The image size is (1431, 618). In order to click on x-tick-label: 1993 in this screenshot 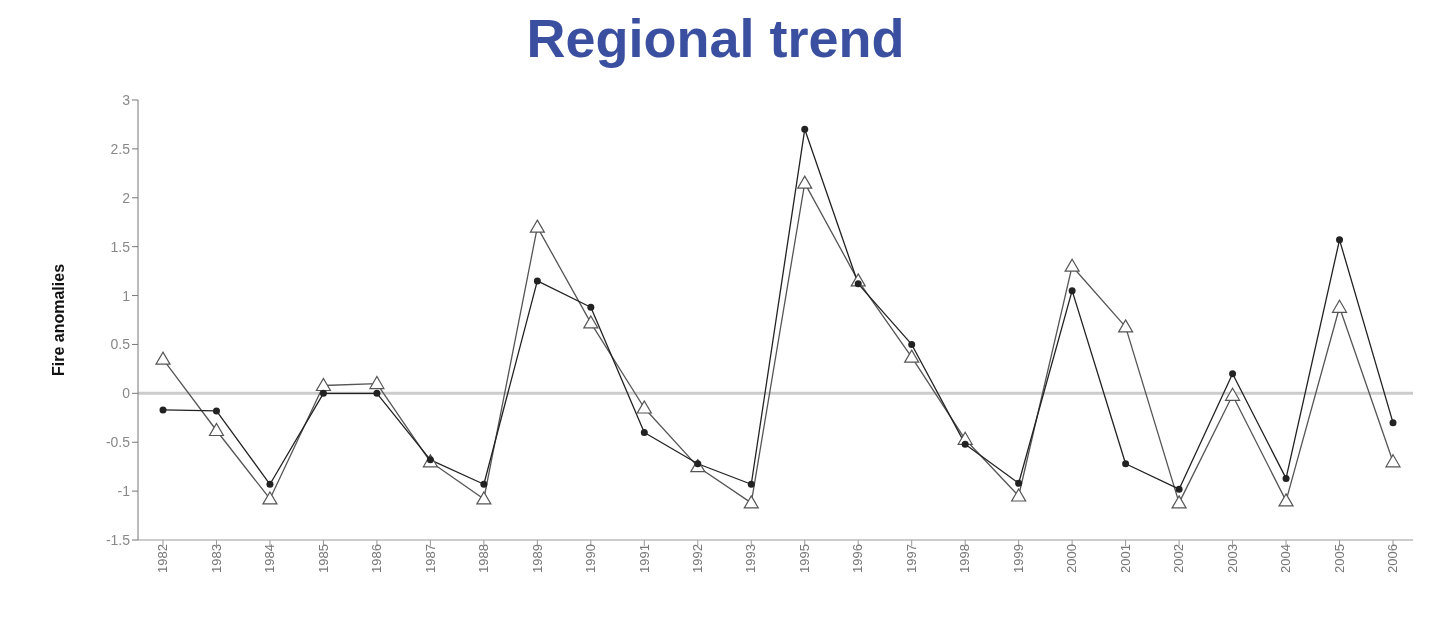, I will do `click(751, 558)`.